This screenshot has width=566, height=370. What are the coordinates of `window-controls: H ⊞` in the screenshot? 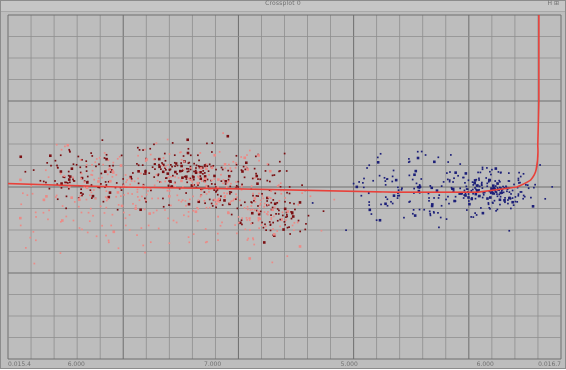 It's located at (553, 3).